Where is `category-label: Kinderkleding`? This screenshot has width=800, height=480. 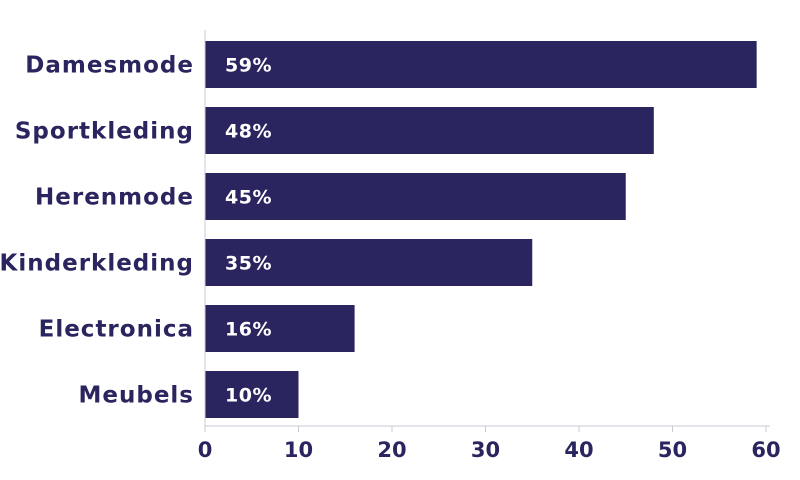
category-label: Kinderkleding is located at coordinates (97, 264).